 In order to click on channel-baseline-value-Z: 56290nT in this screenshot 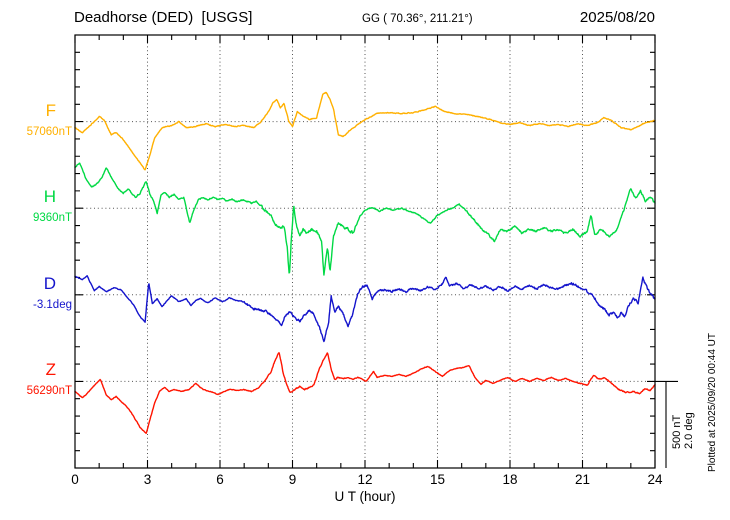, I will do `click(49, 391)`.